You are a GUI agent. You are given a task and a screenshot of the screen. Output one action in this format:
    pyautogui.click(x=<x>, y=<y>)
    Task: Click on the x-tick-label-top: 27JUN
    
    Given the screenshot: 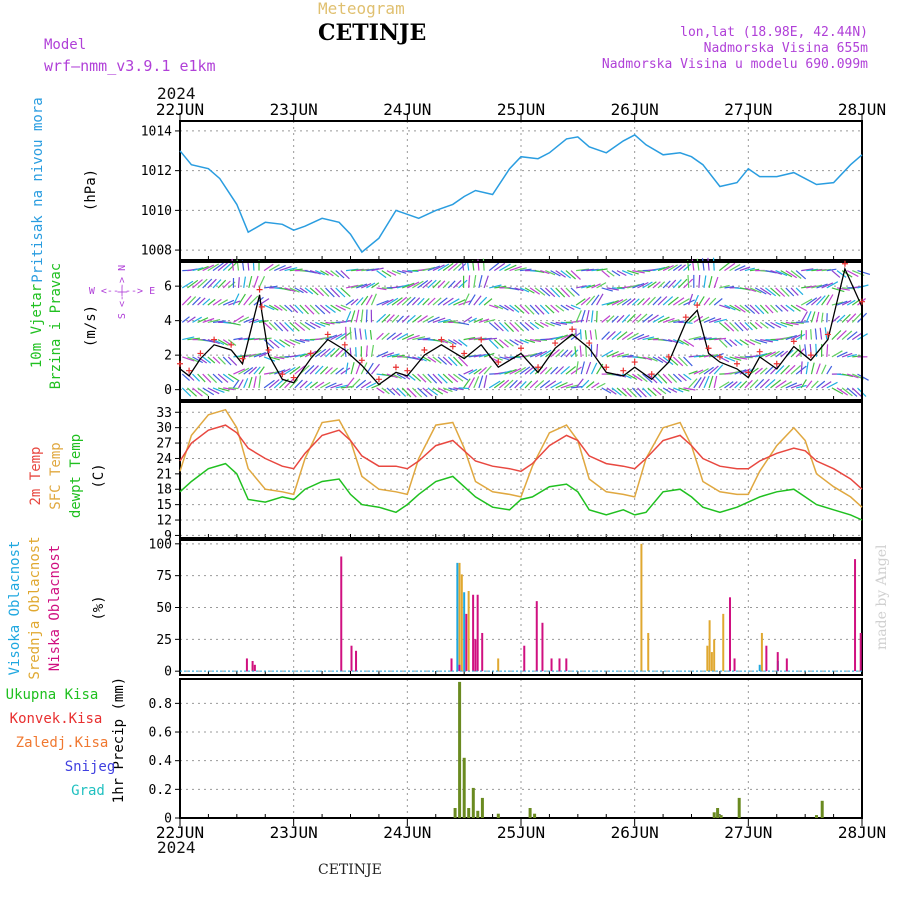 What is the action you would take?
    pyautogui.click(x=748, y=109)
    